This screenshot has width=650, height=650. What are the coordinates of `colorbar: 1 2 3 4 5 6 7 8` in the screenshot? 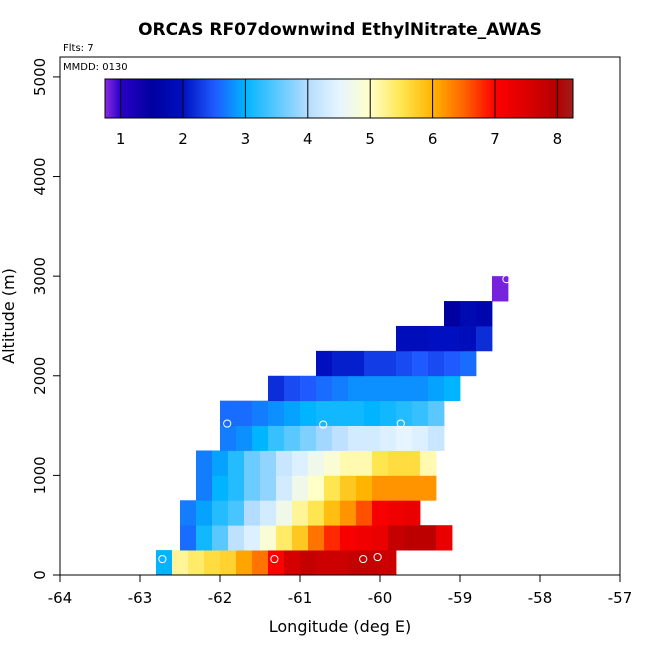 It's located at (339, 113).